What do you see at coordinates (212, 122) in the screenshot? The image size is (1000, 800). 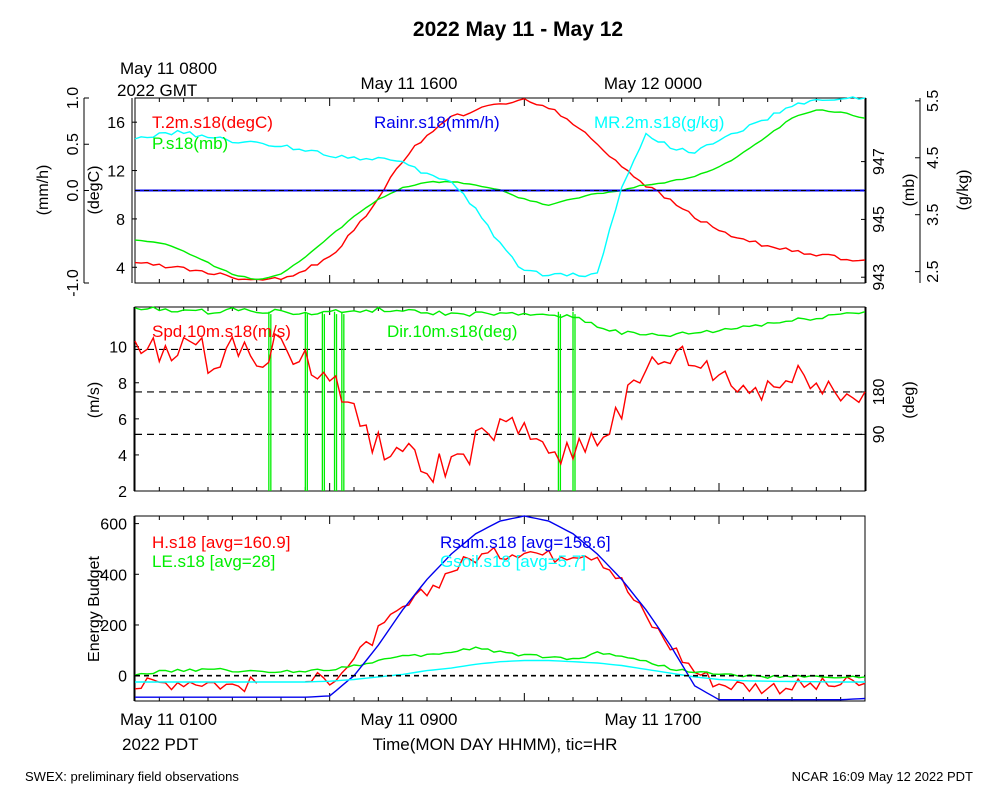 I see `legend-t-2m-s18-degc: T.2m.s18(degC)` at bounding box center [212, 122].